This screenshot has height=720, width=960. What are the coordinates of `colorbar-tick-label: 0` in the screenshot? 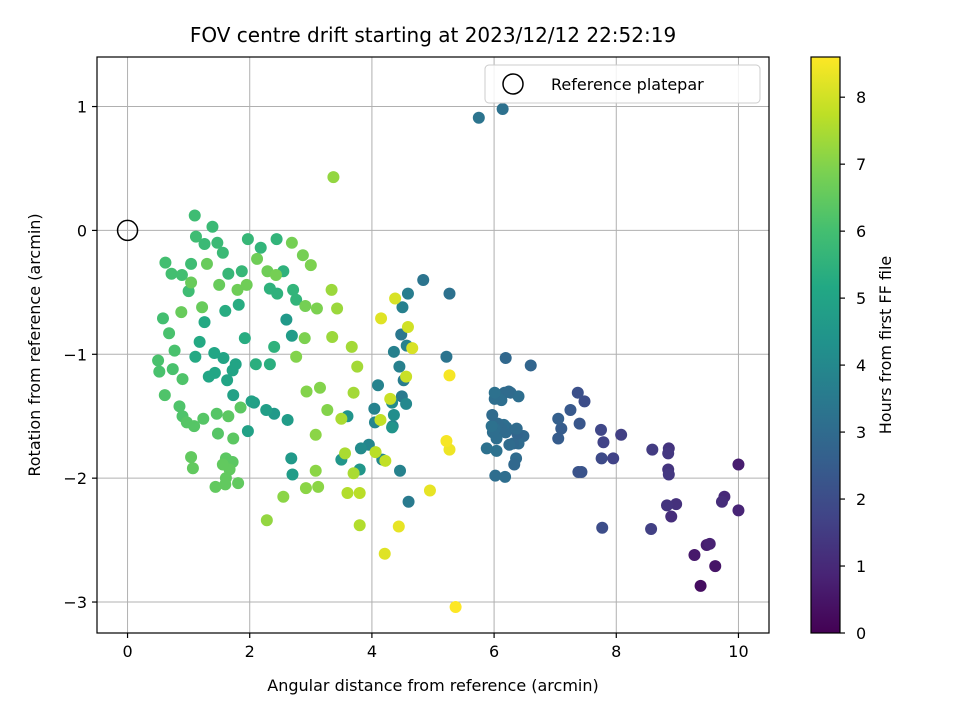 It's located at (861, 633).